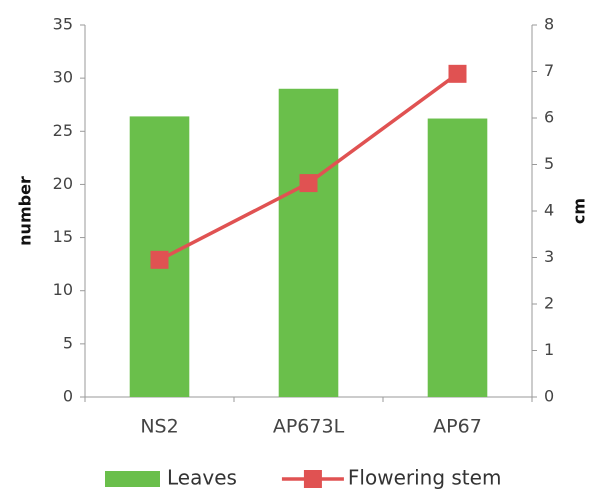 Image resolution: width=598 pixels, height=492 pixels. I want to click on y-tick-label: 35, so click(63, 24).